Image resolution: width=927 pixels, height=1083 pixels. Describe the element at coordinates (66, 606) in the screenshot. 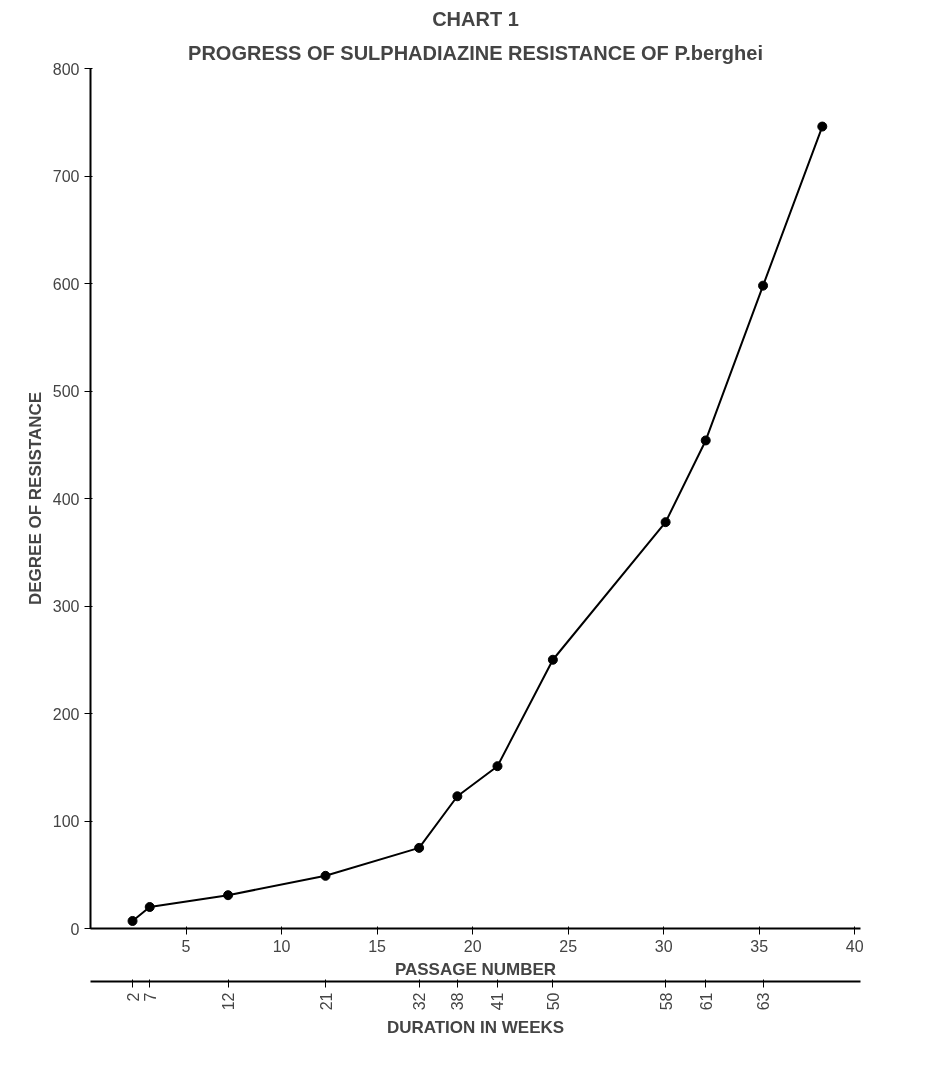

I see `y-tick-label: 300` at that location.